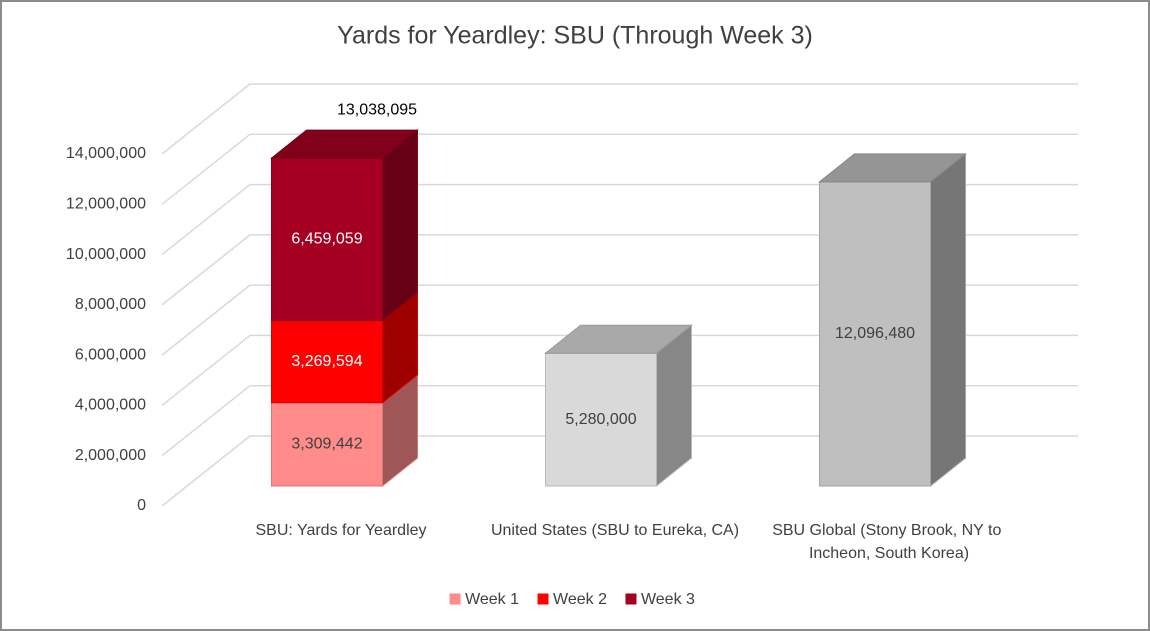 This screenshot has height=631, width=1150. What do you see at coordinates (106, 254) in the screenshot?
I see `y-tick-label: 10,000,000` at bounding box center [106, 254].